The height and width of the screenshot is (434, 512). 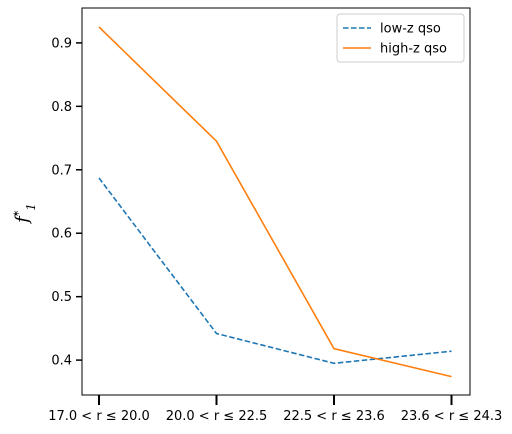 What do you see at coordinates (61, 361) in the screenshot?
I see `y-tick-label: 0.4` at bounding box center [61, 361].